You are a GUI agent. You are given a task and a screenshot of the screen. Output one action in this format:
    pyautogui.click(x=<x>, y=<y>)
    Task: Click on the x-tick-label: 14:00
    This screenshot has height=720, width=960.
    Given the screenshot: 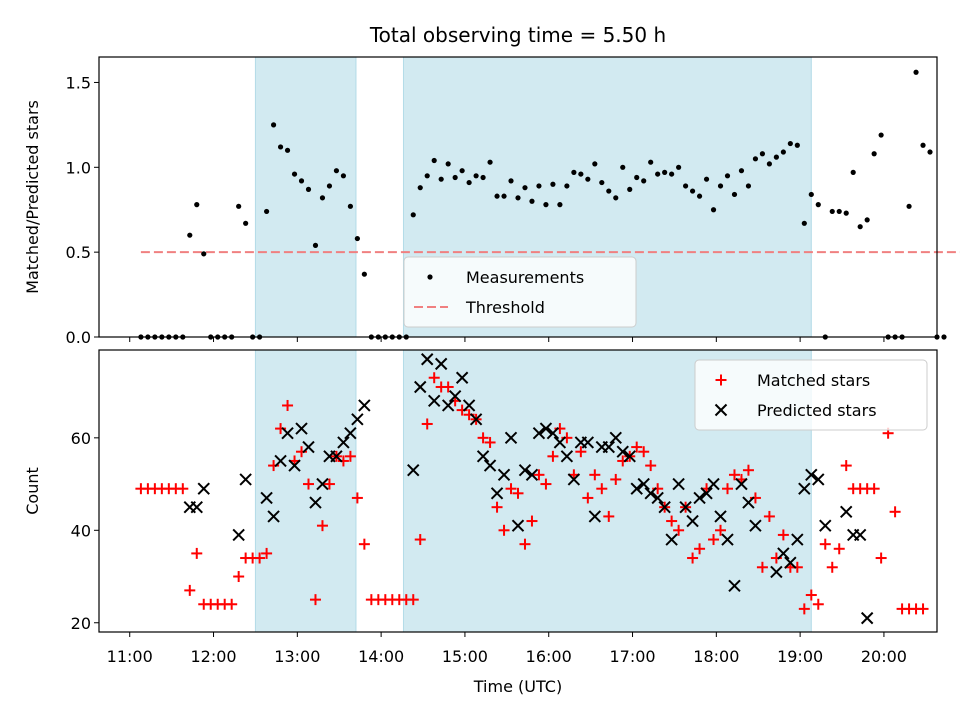 What is the action you would take?
    pyautogui.click(x=381, y=656)
    